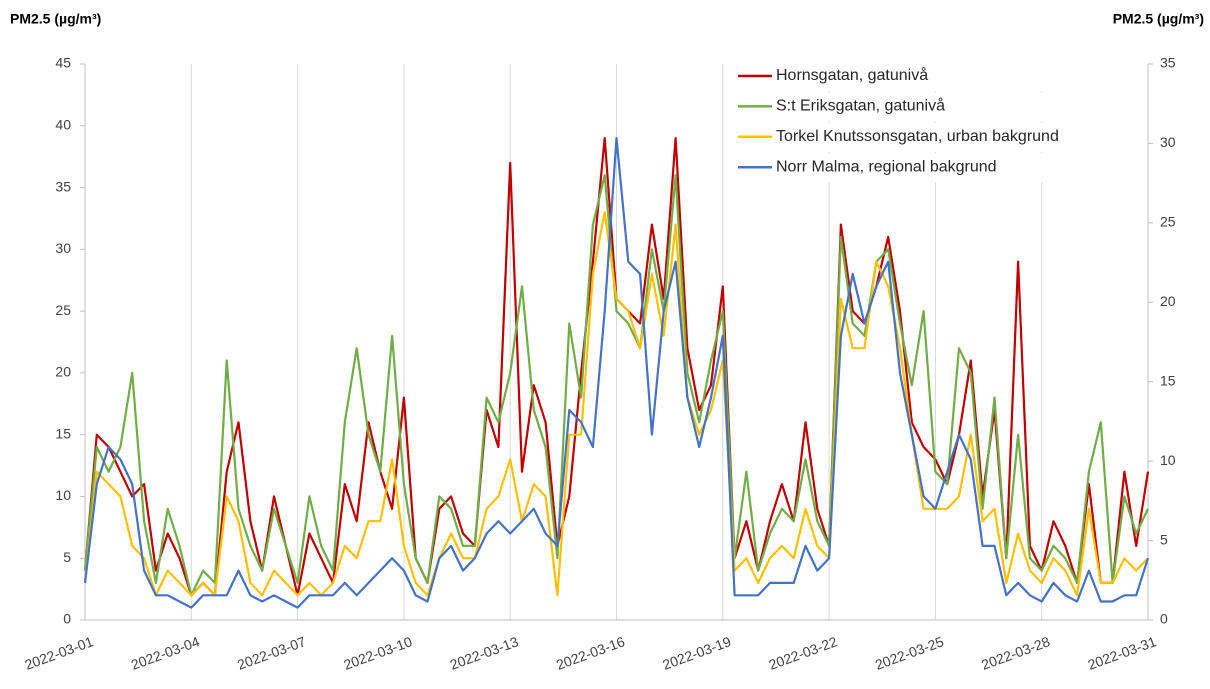 Image resolution: width=1210 pixels, height=689 pixels. What do you see at coordinates (860, 106) in the screenshot?
I see `legend-label: S:t Eriksgatan, gatunivå` at bounding box center [860, 106].